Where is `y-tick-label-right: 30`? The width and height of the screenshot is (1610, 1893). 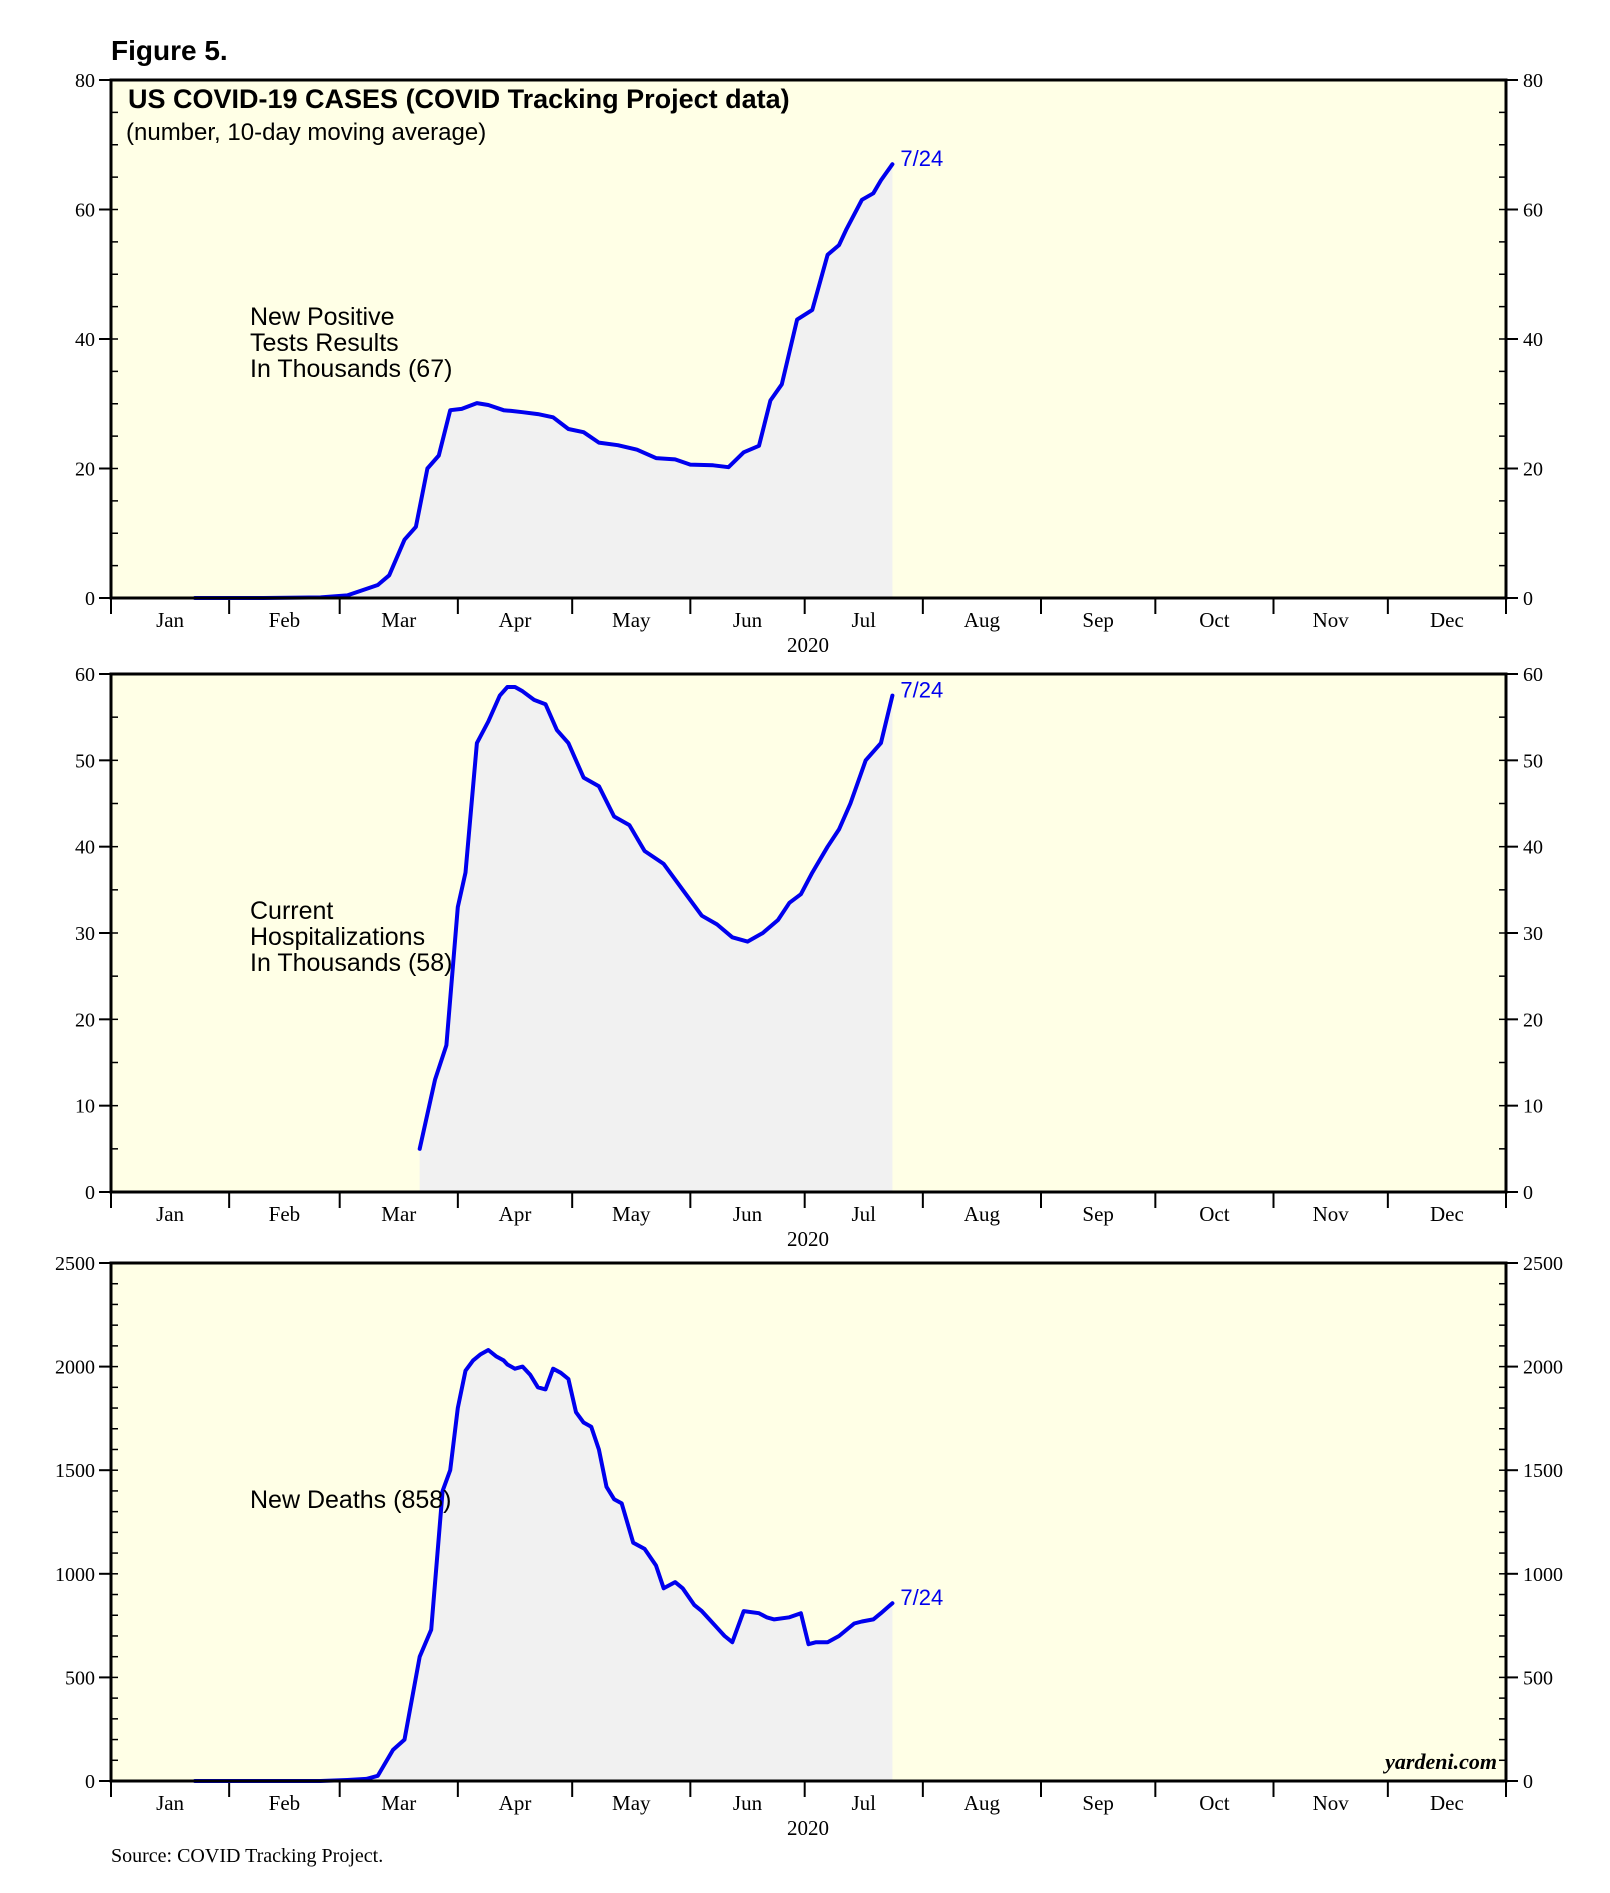
y-tick-label-right: 30 is located at coordinates (1533, 934).